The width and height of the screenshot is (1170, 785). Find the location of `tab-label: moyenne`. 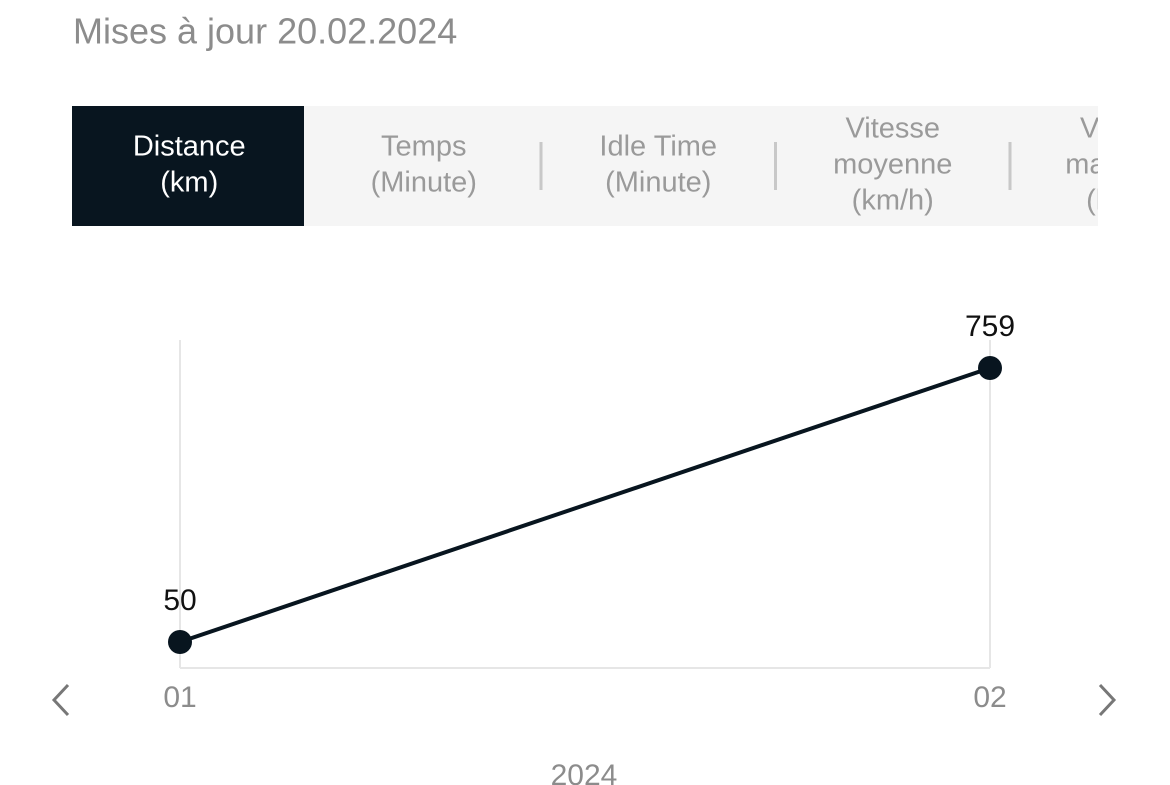

tab-label: moyenne is located at coordinates (892, 165).